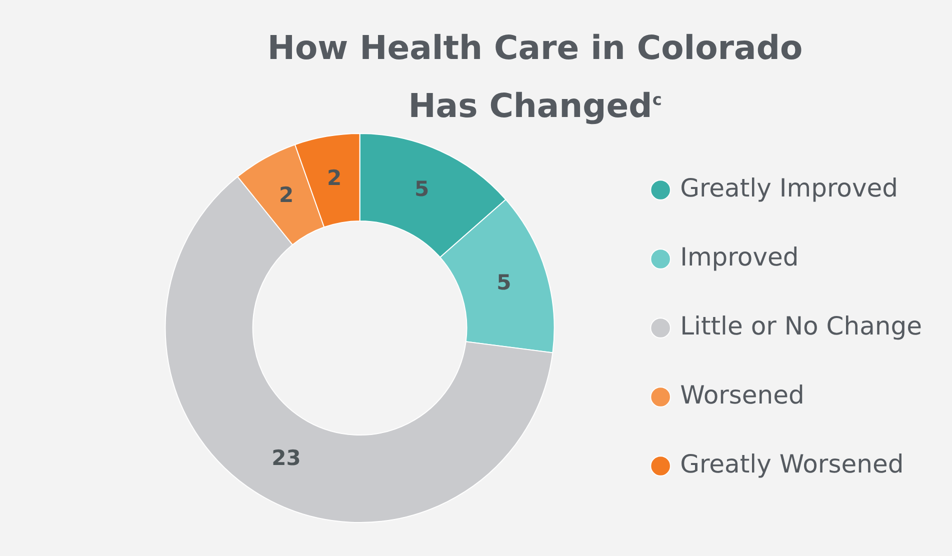  What do you see at coordinates (535, 77) in the screenshot?
I see `chart-title: How Health Care in Colorado Has Changed$^{c}$` at bounding box center [535, 77].